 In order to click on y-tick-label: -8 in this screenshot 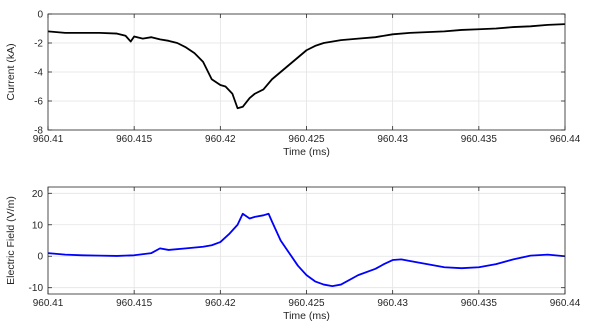, I will do `click(38, 131)`.